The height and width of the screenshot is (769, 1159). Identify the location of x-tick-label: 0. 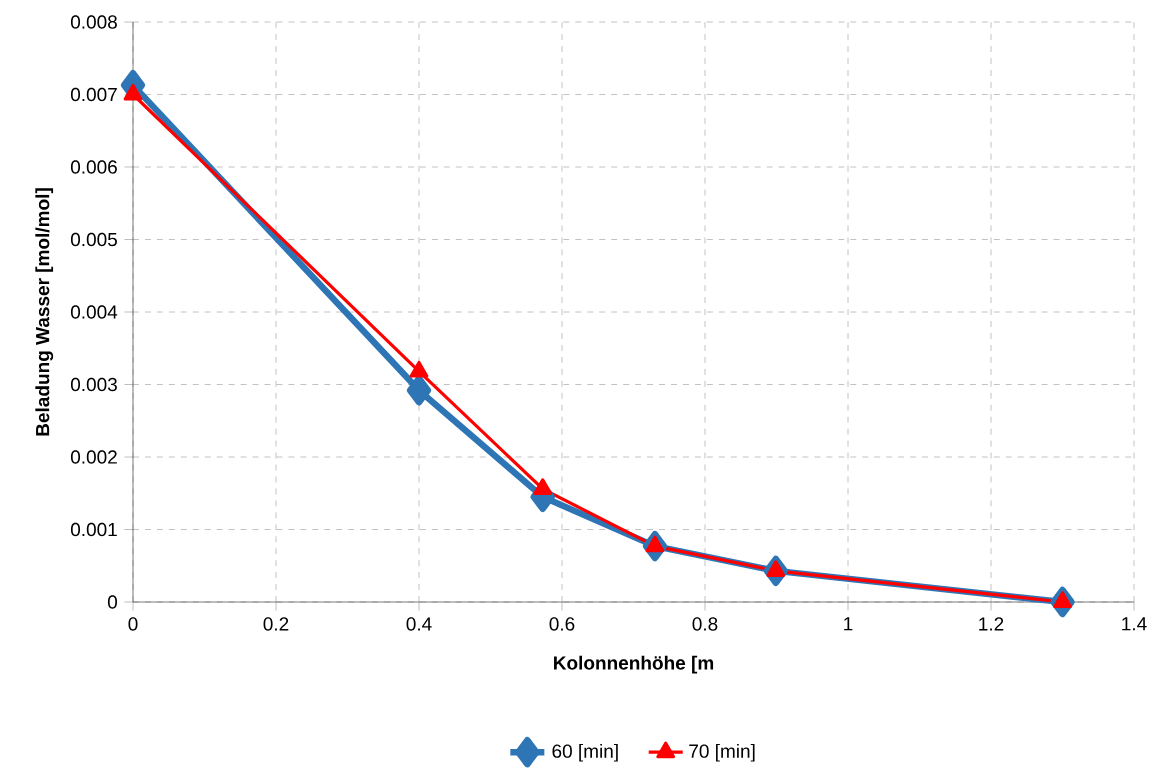
(133, 624).